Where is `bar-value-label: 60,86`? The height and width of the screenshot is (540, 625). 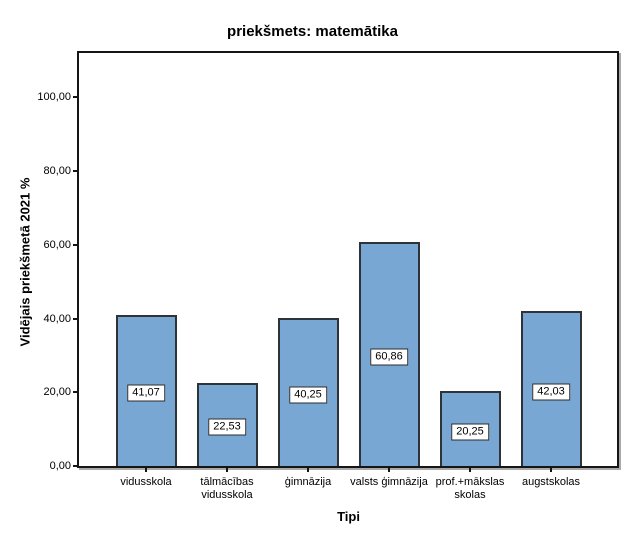
bar-value-label: 60,86 is located at coordinates (389, 357).